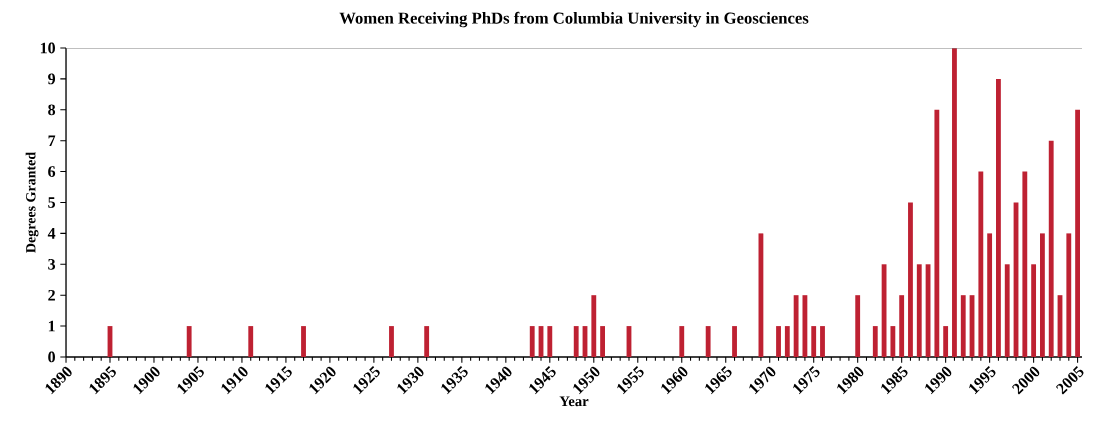 The width and height of the screenshot is (1099, 442). What do you see at coordinates (52, 110) in the screenshot?
I see `y-tick-label: 8` at bounding box center [52, 110].